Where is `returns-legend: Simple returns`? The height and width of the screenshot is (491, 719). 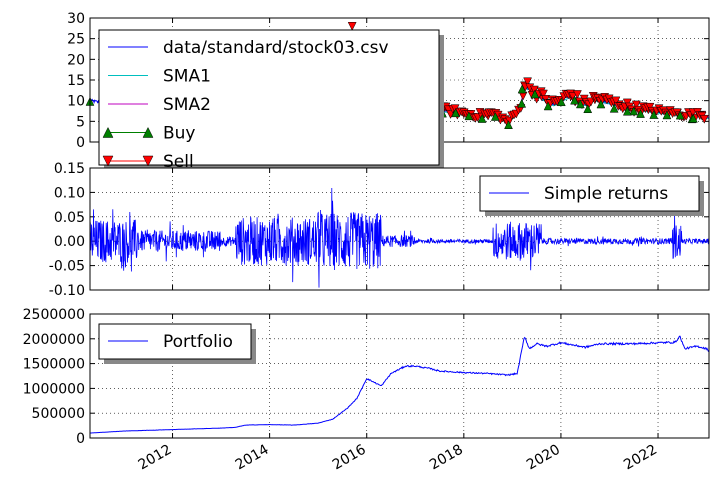 returns-legend: Simple returns is located at coordinates (591, 195).